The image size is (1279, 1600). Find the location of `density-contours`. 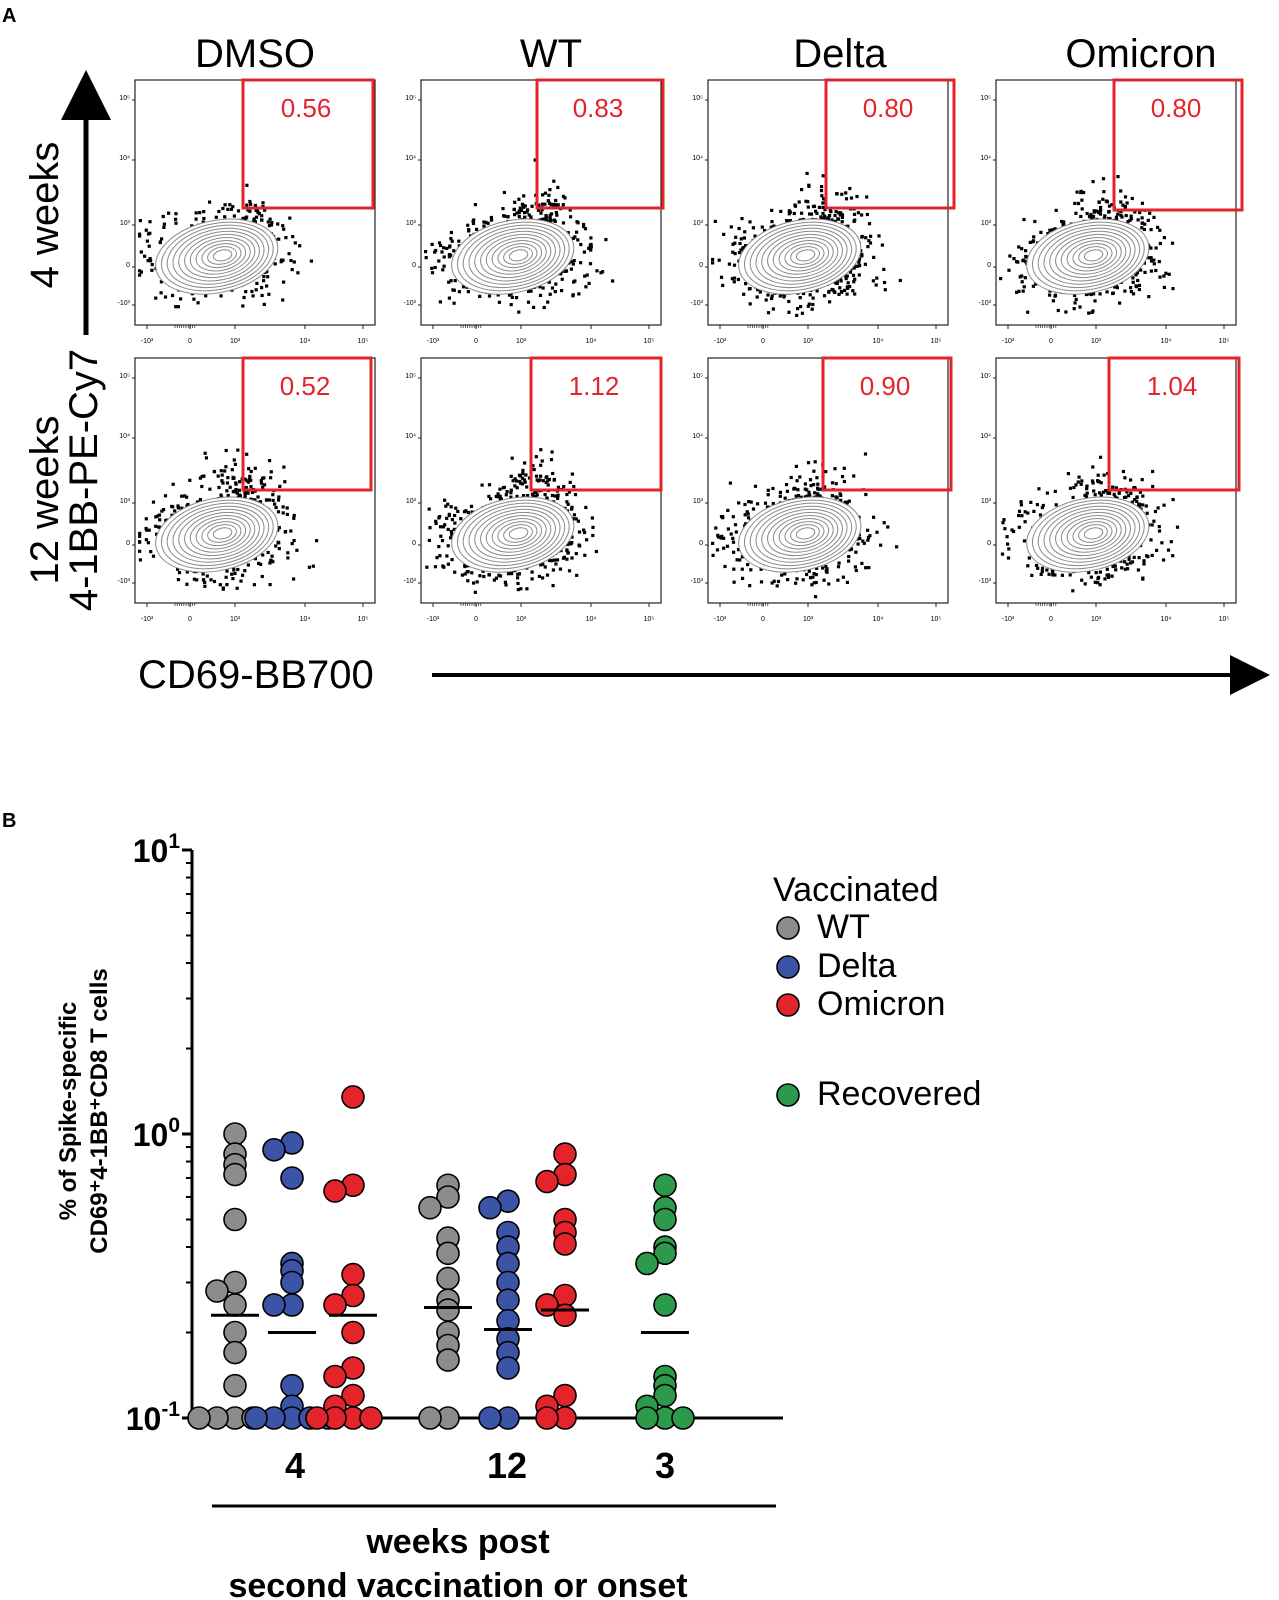

density-contours is located at coordinates (1088, 534).